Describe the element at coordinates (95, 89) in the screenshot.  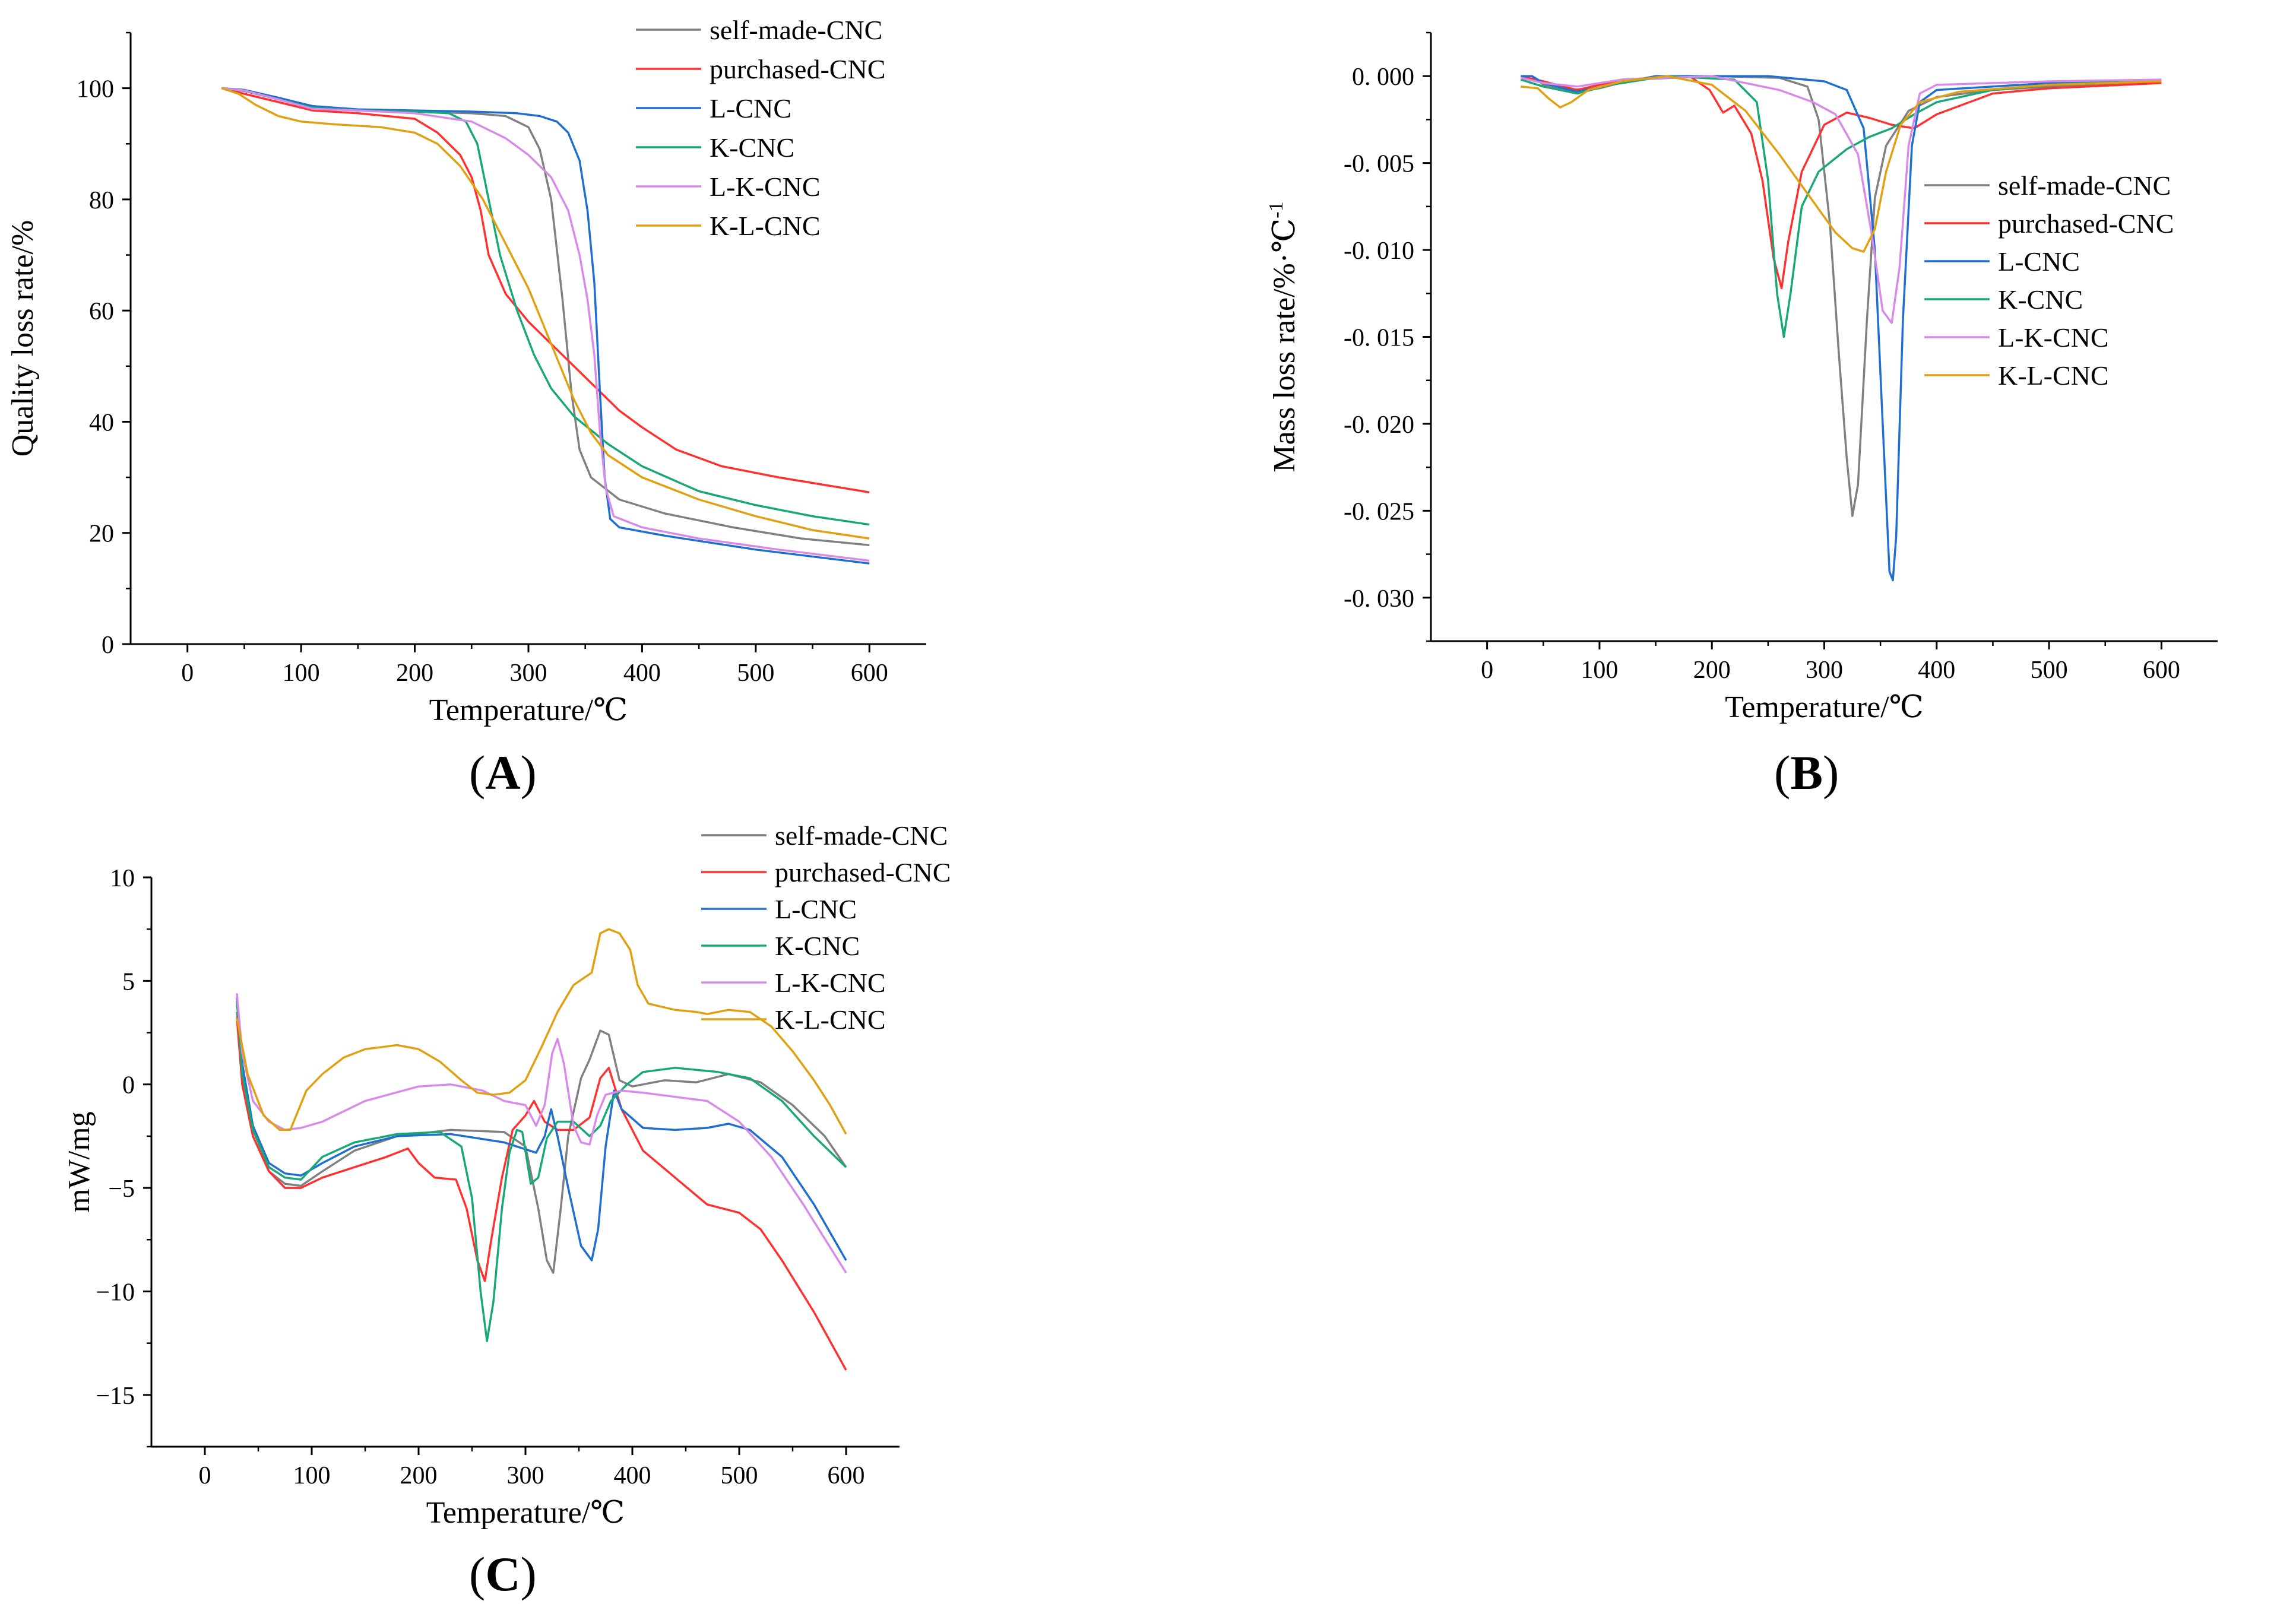
I see `y-tick-label: 100` at that location.